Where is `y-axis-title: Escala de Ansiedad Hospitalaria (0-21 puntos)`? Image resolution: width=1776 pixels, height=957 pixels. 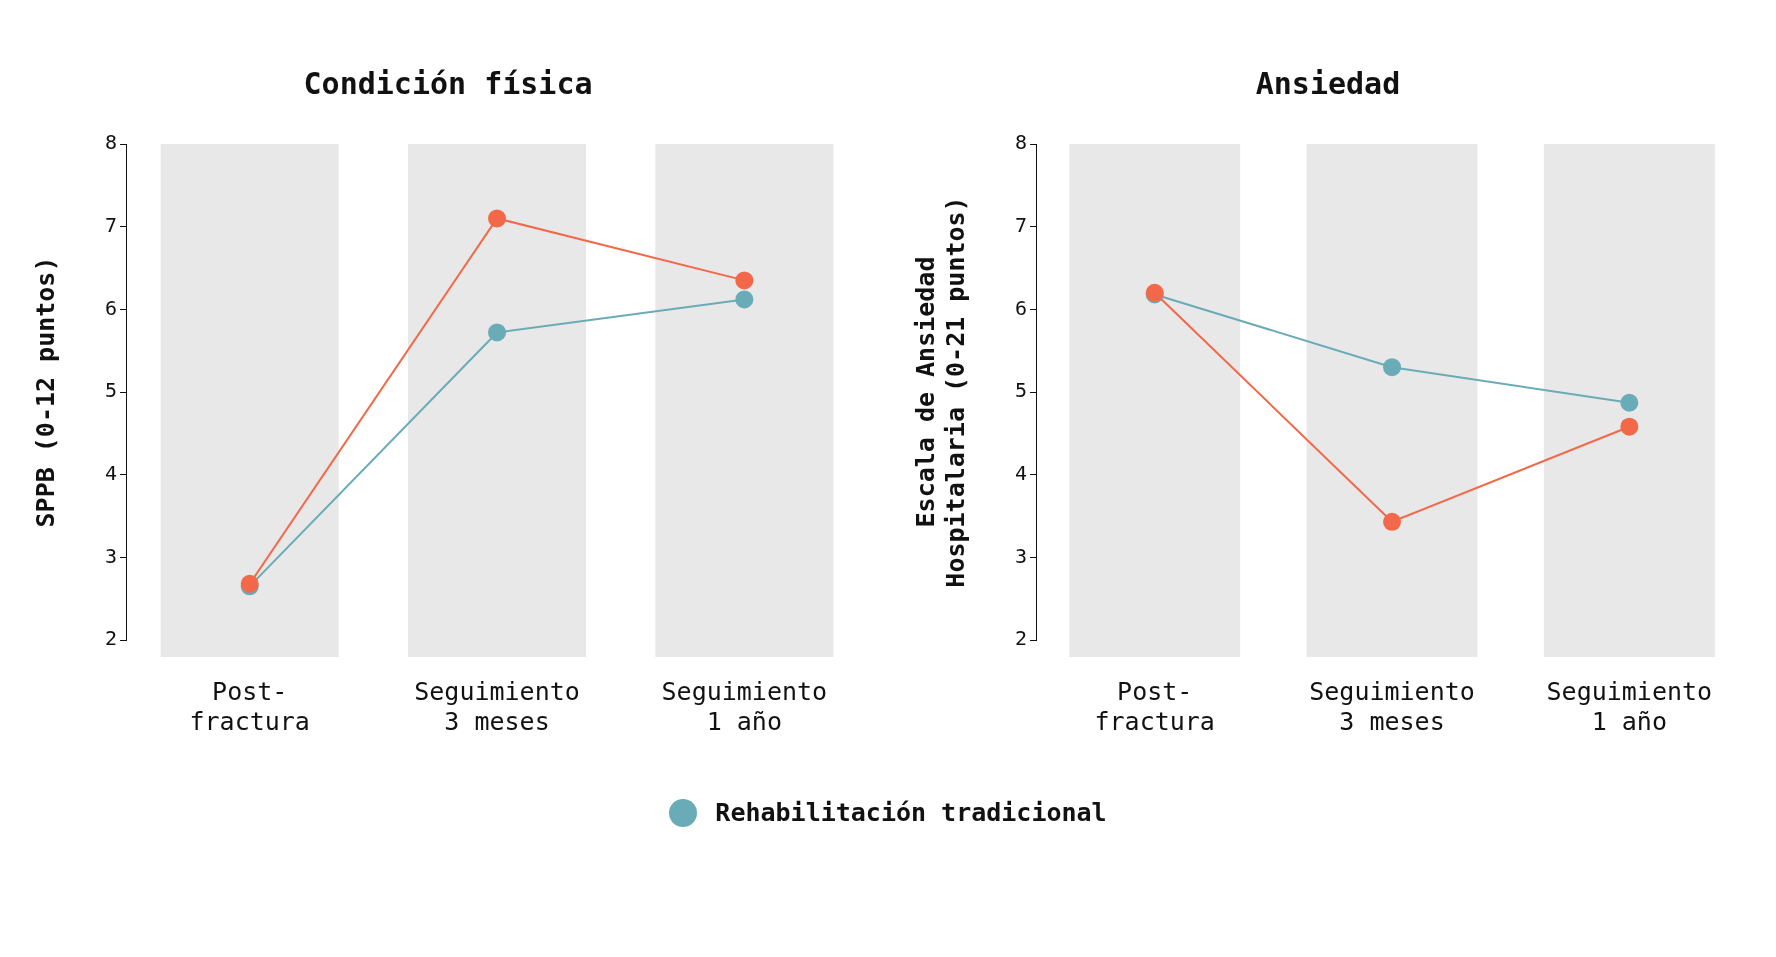 y-axis-title: Escala de Ansiedad Hospitalaria (0-21 puntos) is located at coordinates (940, 392).